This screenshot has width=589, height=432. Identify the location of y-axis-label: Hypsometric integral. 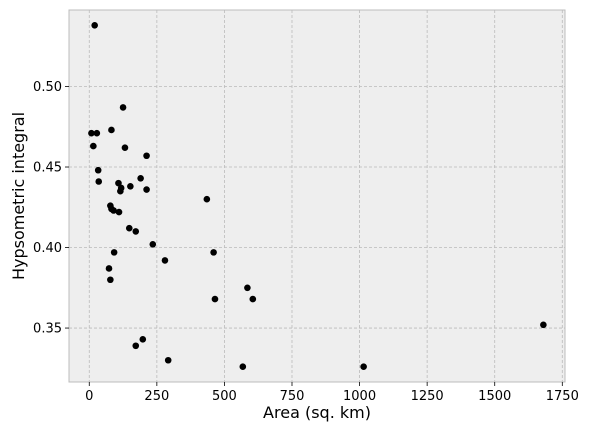
(18, 196).